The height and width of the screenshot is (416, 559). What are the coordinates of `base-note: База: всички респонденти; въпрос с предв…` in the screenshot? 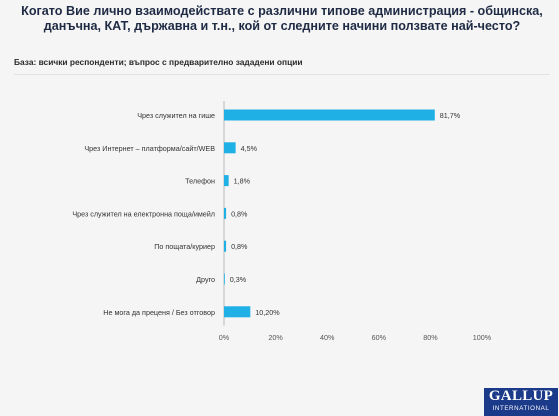 It's located at (158, 62).